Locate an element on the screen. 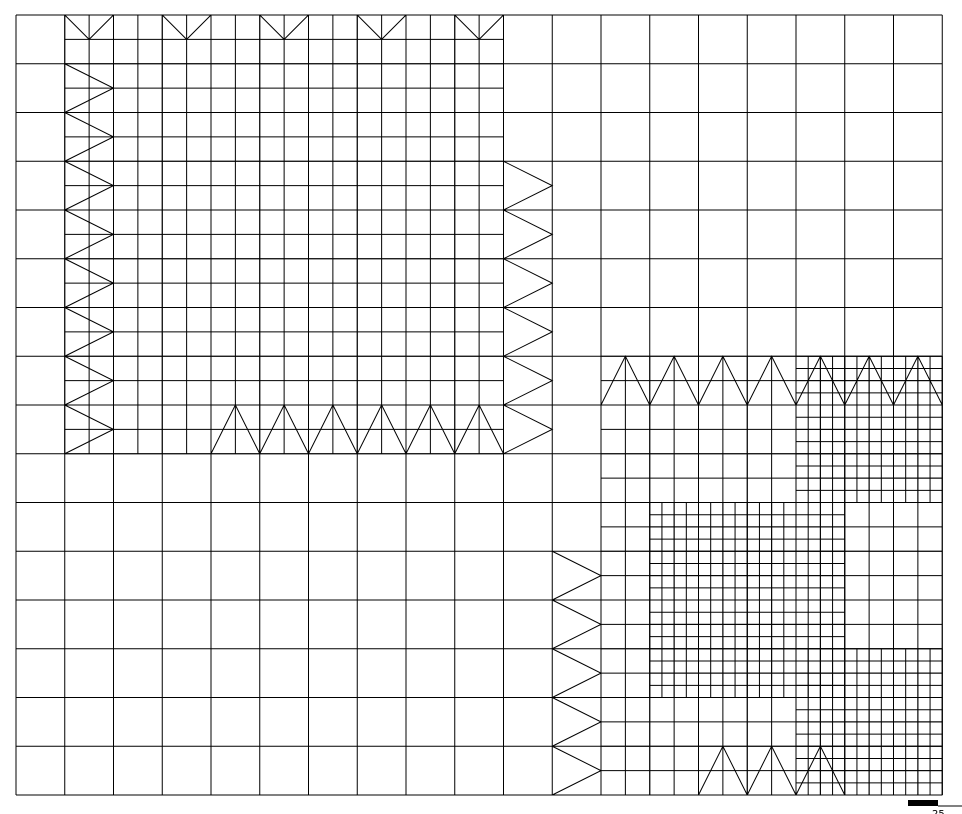 This screenshot has height=814, width=962. scale-bar-label: 25 is located at coordinates (938, 811).